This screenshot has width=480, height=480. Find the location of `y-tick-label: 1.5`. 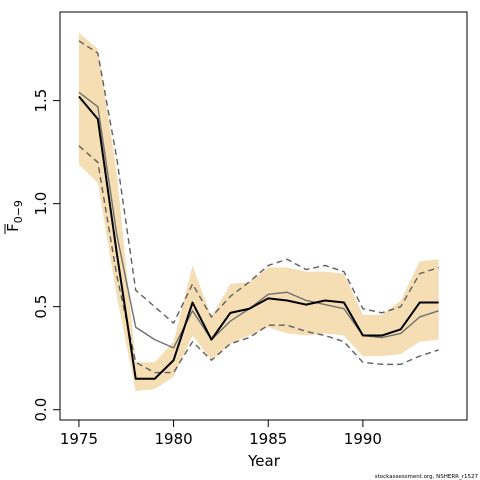

y-tick-label: 1.5 is located at coordinates (41, 101).